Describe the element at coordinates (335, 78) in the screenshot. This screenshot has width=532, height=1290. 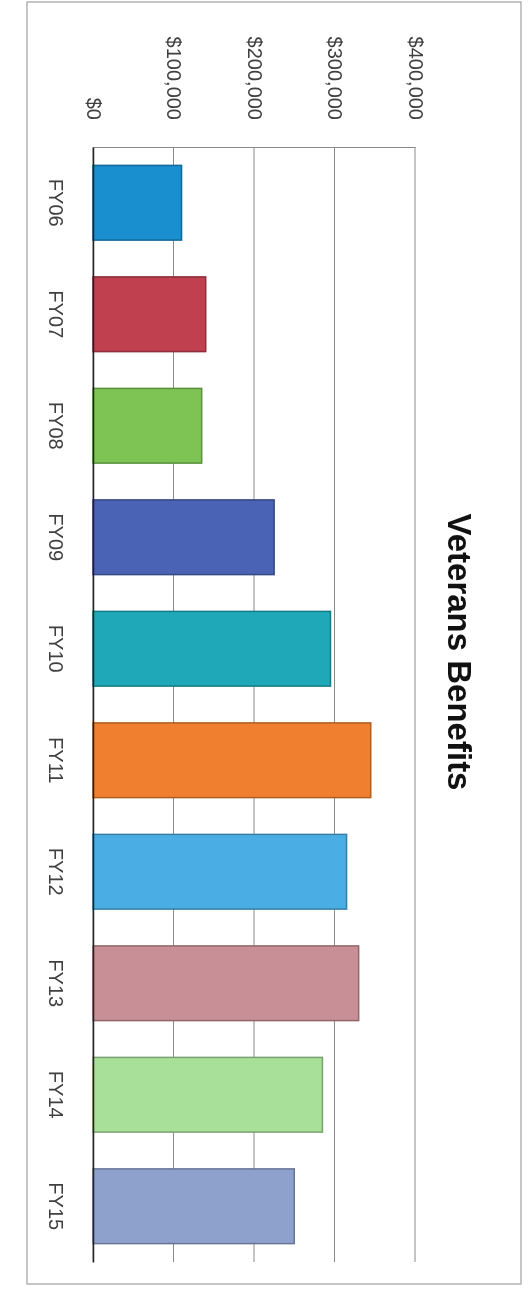
I see `x-tick-label: $300,000` at that location.